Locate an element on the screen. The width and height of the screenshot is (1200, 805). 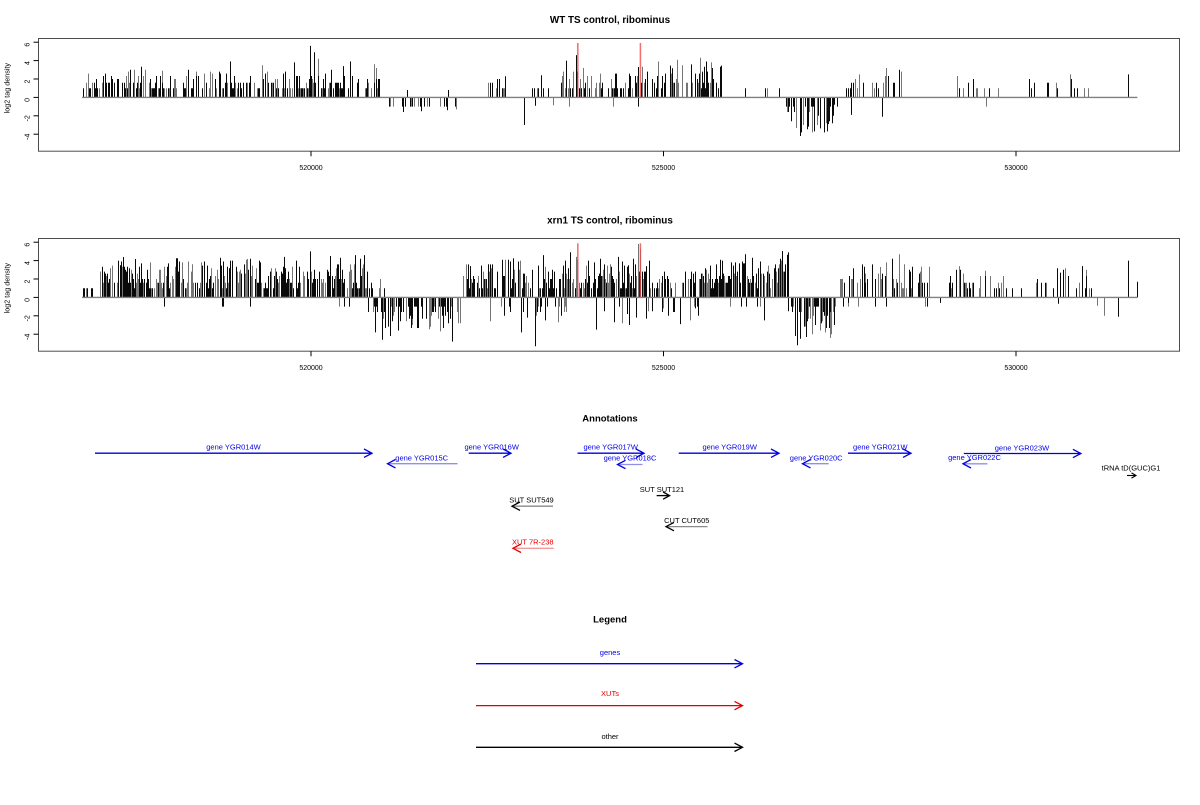
svg-text: gene YGR014W is located at coordinates (233, 447).